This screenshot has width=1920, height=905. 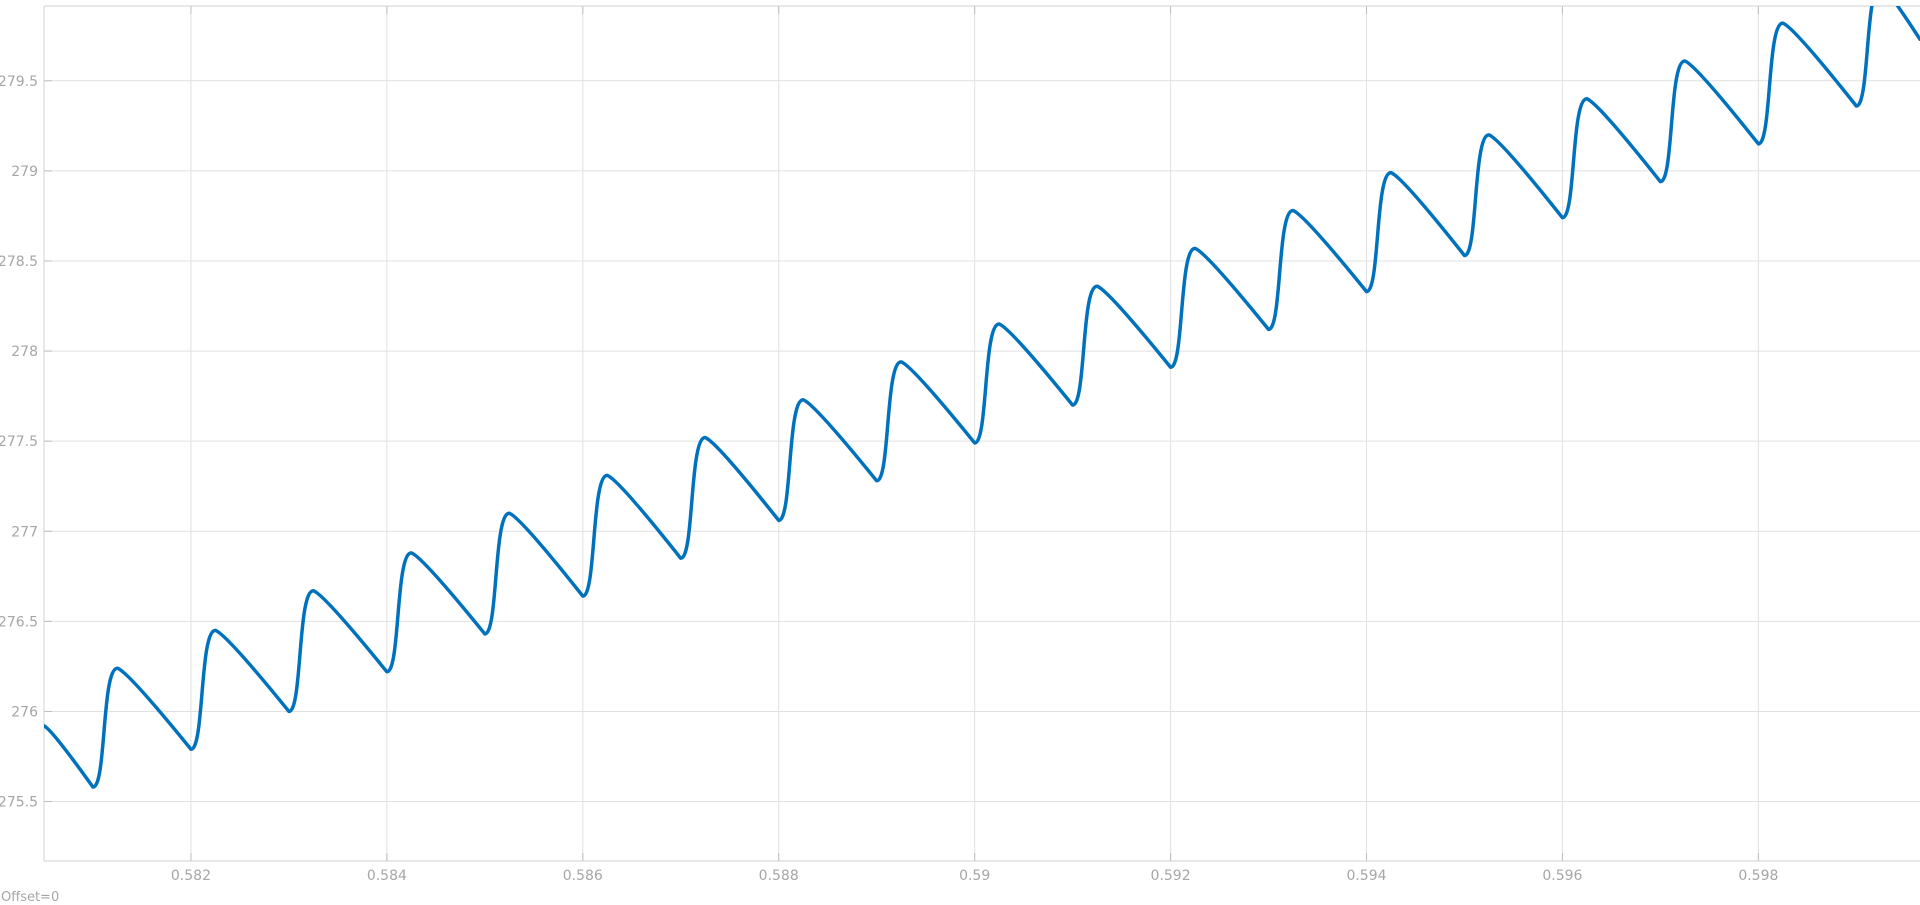 What do you see at coordinates (19, 262) in the screenshot?
I see `y-tick-label: 278.5` at bounding box center [19, 262].